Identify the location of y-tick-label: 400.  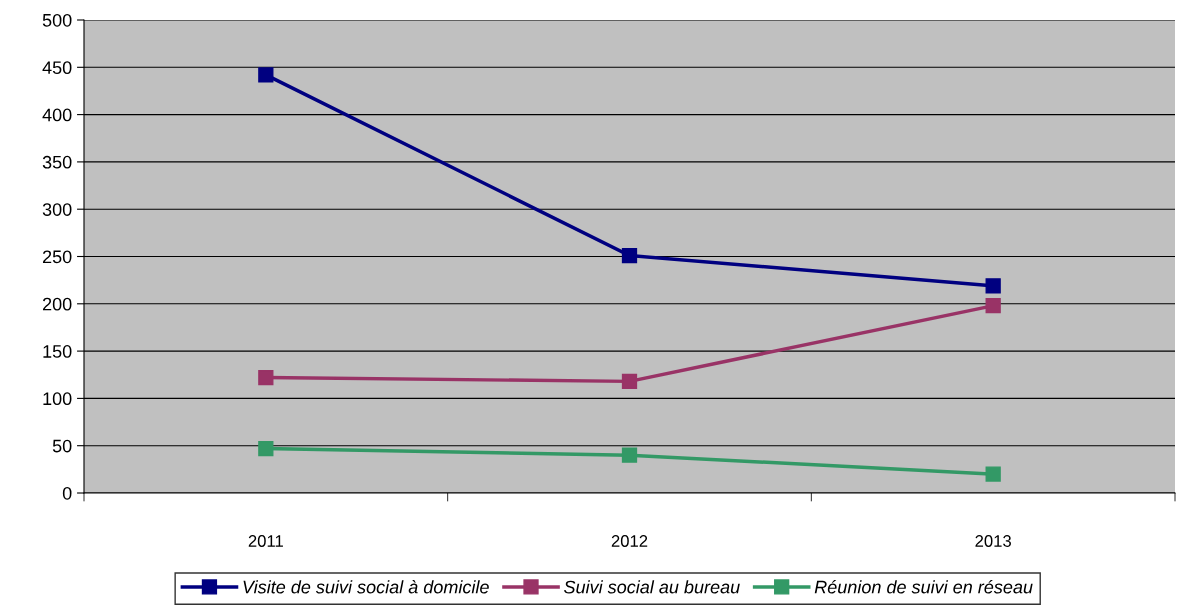
(57, 115).